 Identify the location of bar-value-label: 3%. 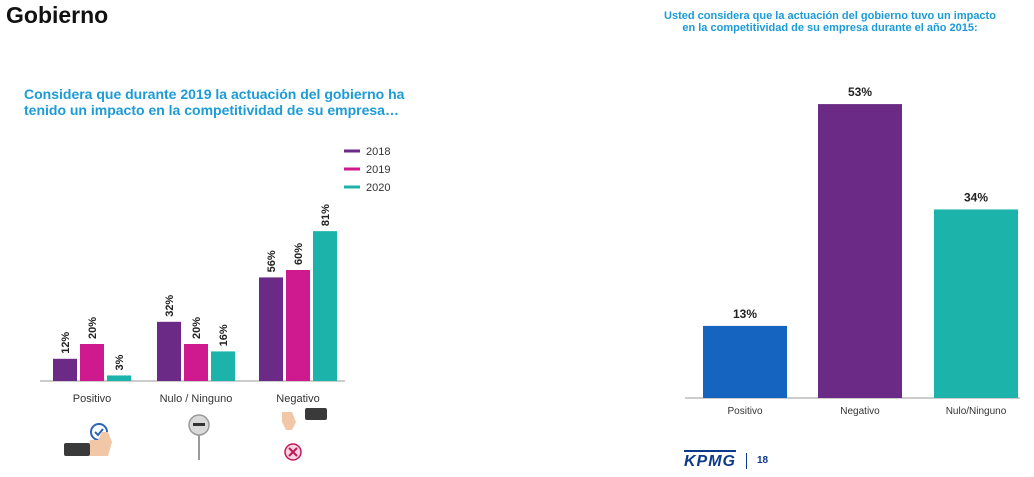
(120, 362).